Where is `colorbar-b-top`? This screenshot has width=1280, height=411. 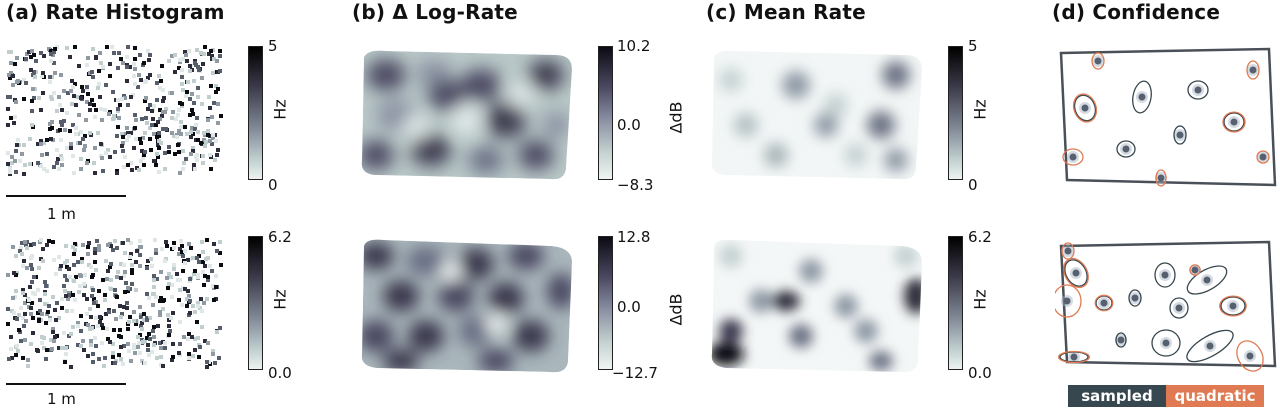 colorbar-b-top is located at coordinates (605, 113).